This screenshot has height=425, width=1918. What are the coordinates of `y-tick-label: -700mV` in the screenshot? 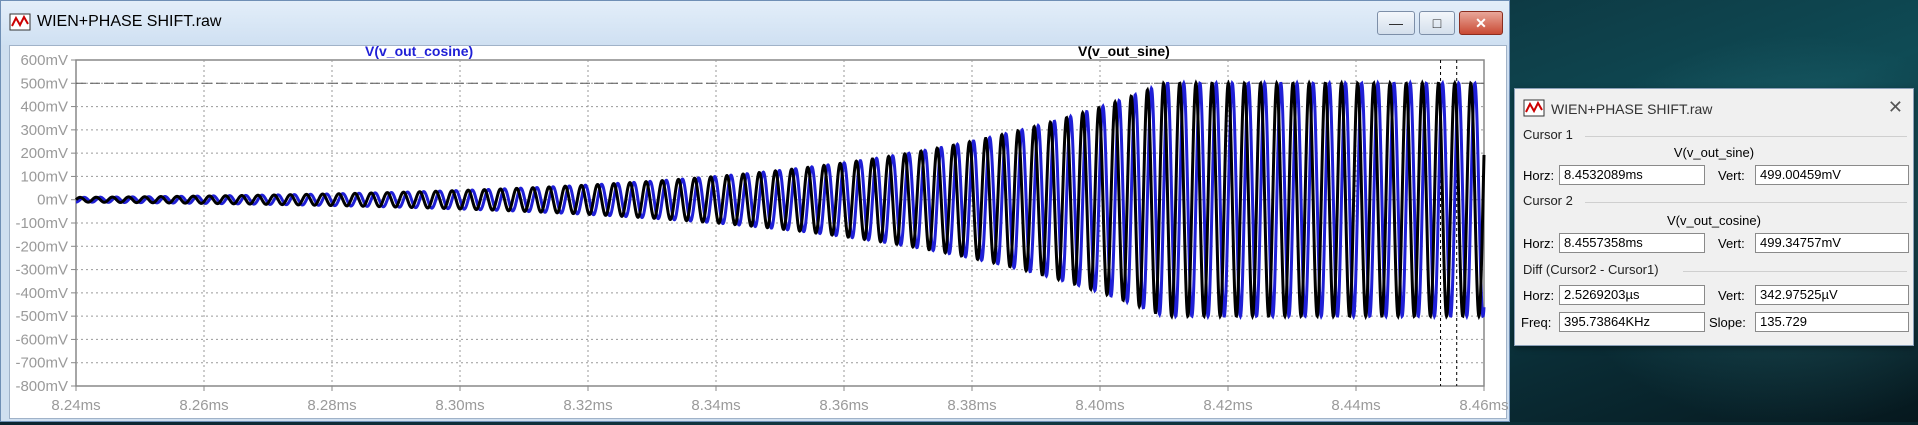 It's located at (41, 363).